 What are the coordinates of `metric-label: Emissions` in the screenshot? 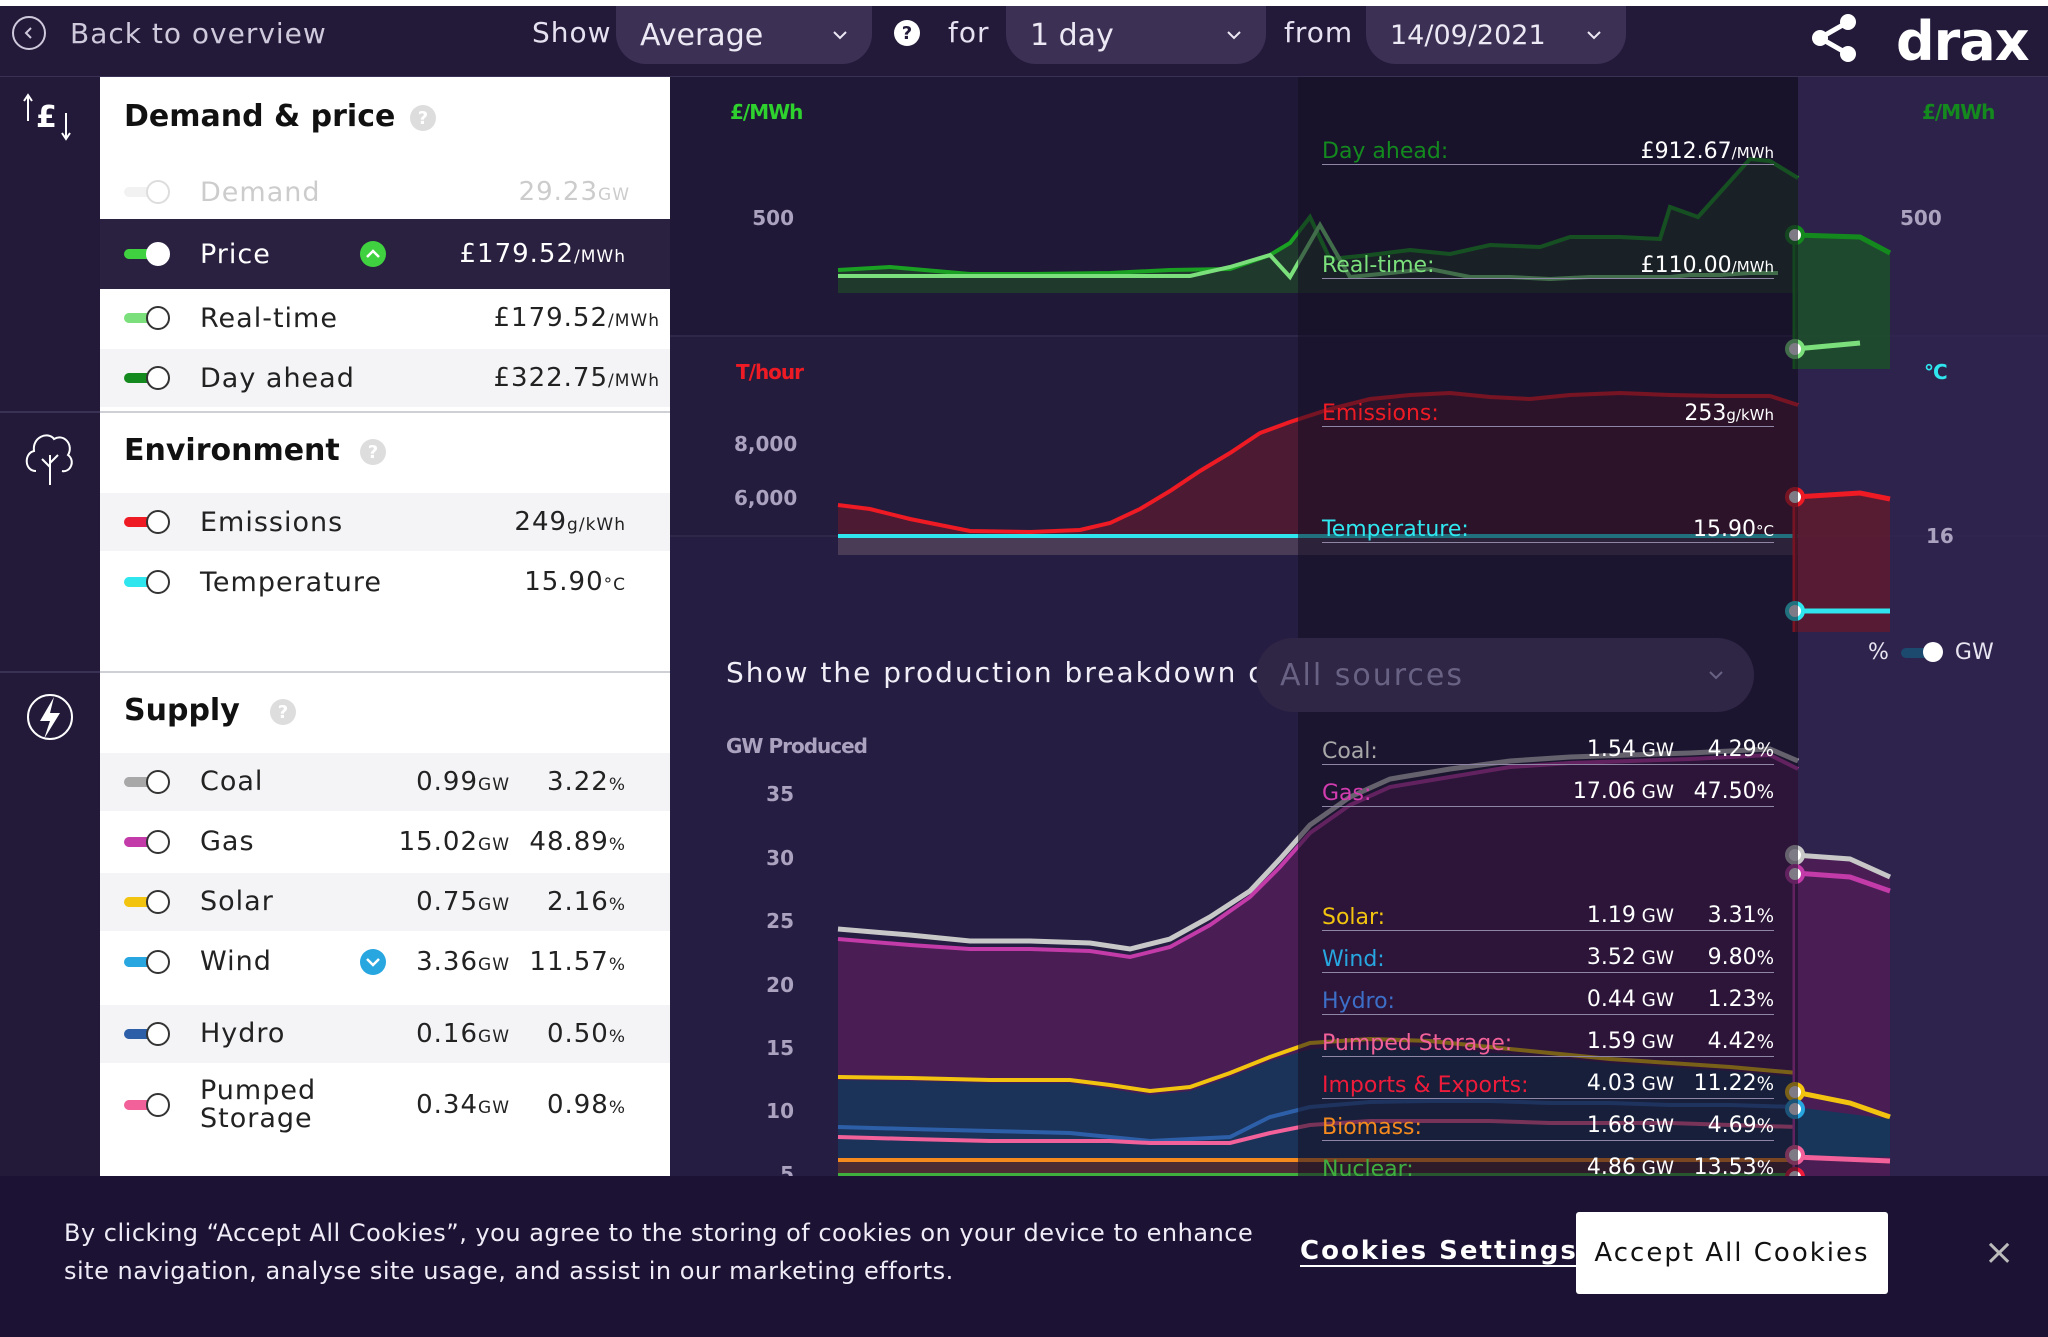 It's located at (272, 522).